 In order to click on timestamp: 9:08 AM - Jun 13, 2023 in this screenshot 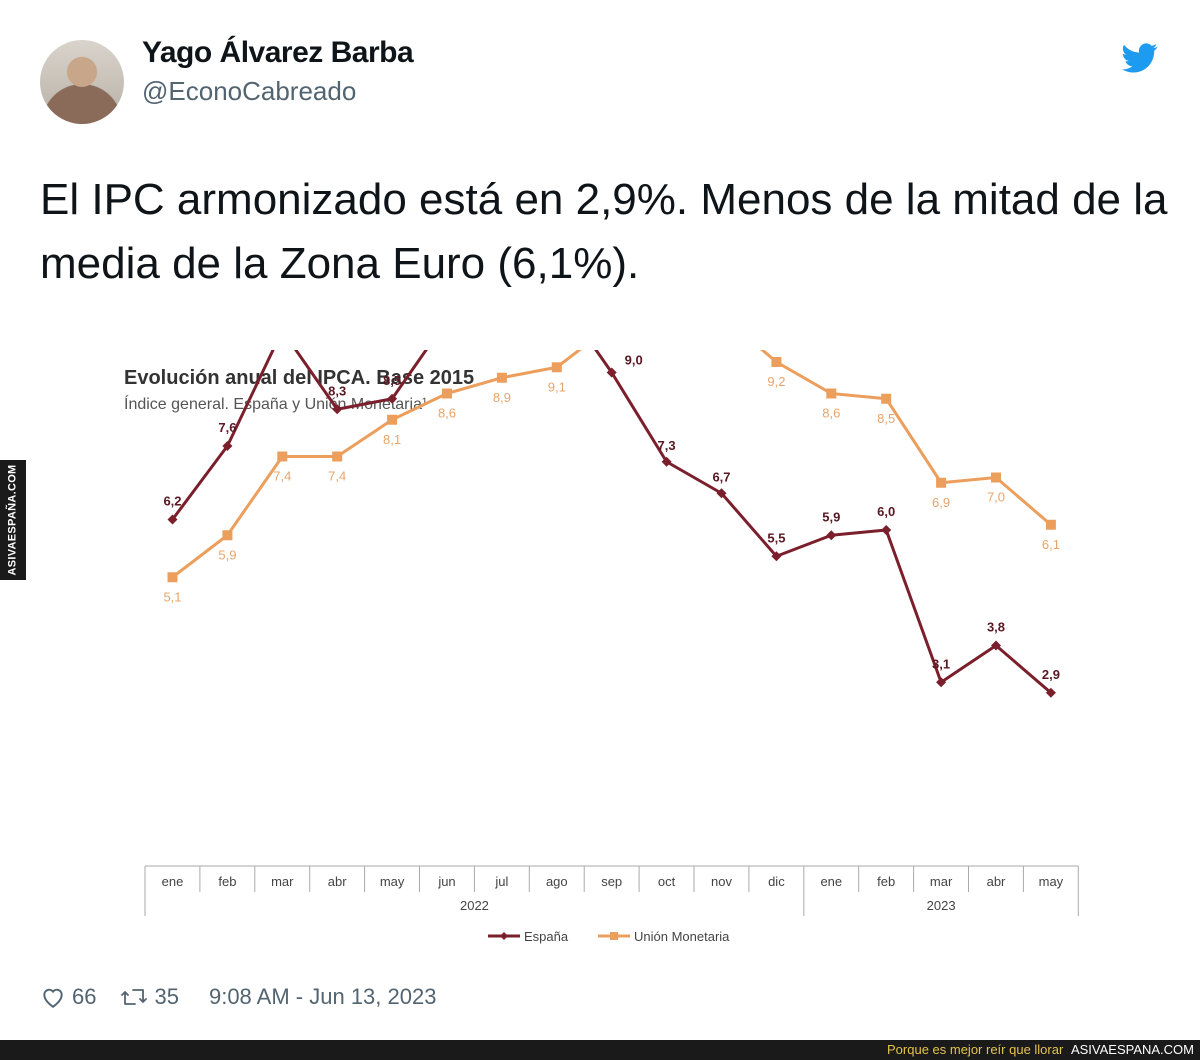, I will do `click(322, 996)`.